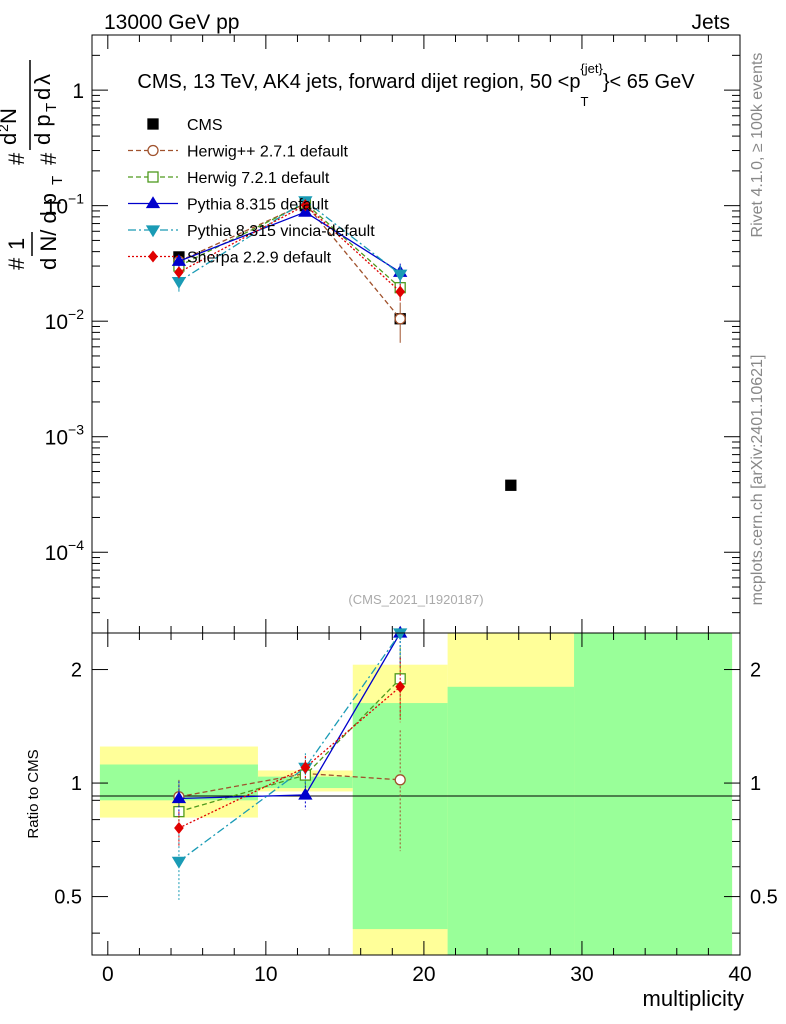 This screenshot has width=786, height=1024. I want to click on svg-text: λ, so click(42, 79).